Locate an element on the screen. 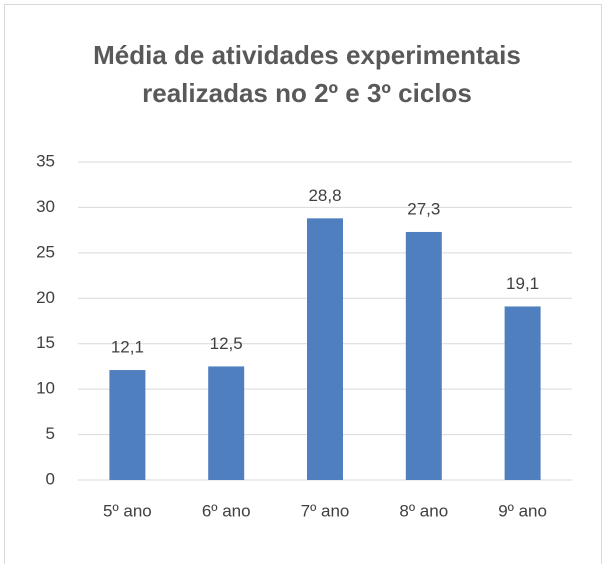 The image size is (614, 564). value-label: 12,1 is located at coordinates (127, 347).